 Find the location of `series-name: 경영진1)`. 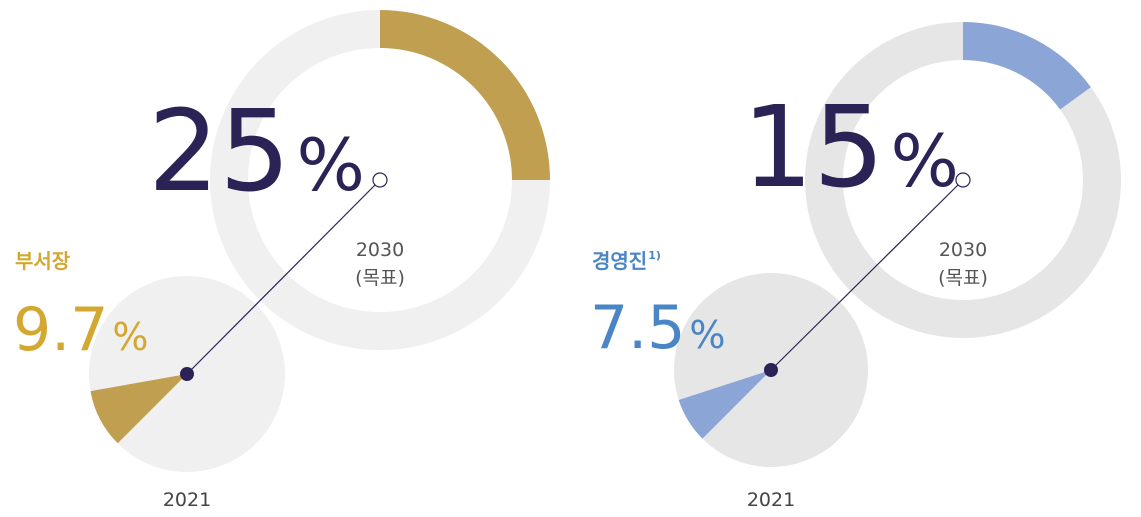

series-name: 경영진1) is located at coordinates (626, 261).